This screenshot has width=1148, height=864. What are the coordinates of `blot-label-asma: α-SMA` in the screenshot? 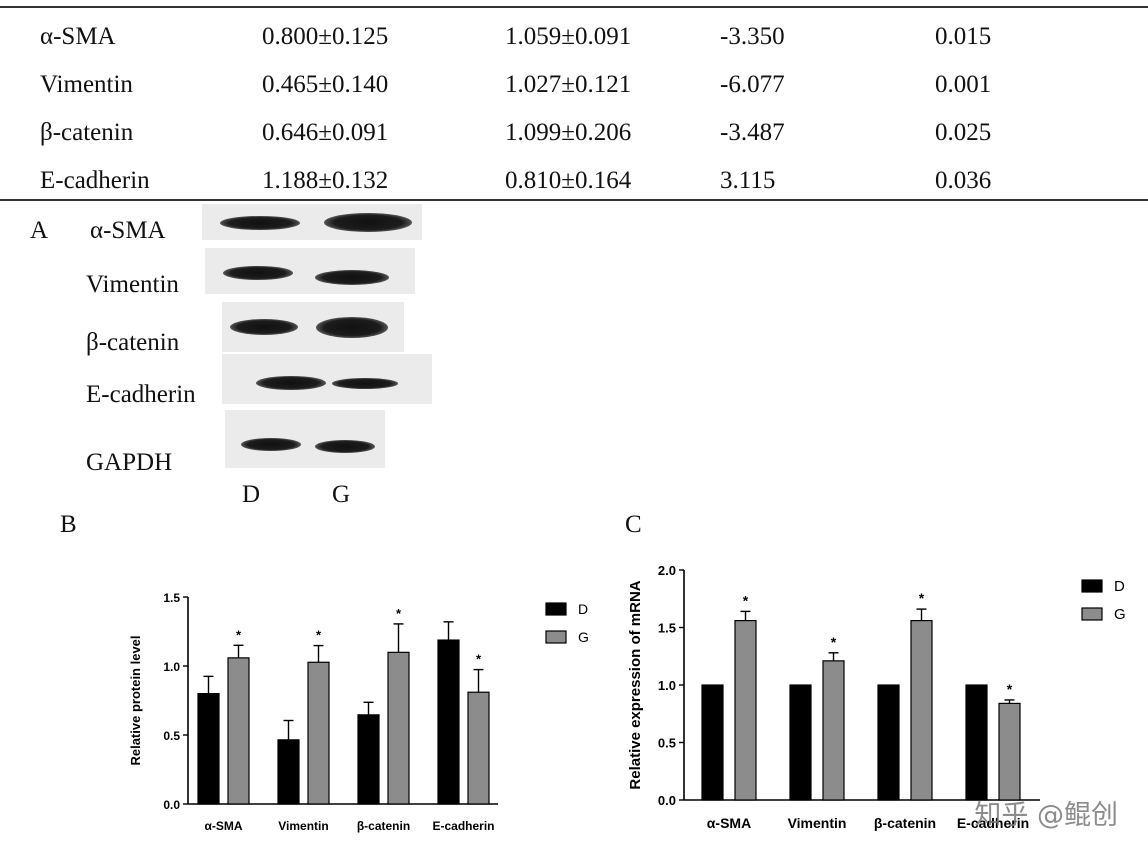 It's located at (128, 230).